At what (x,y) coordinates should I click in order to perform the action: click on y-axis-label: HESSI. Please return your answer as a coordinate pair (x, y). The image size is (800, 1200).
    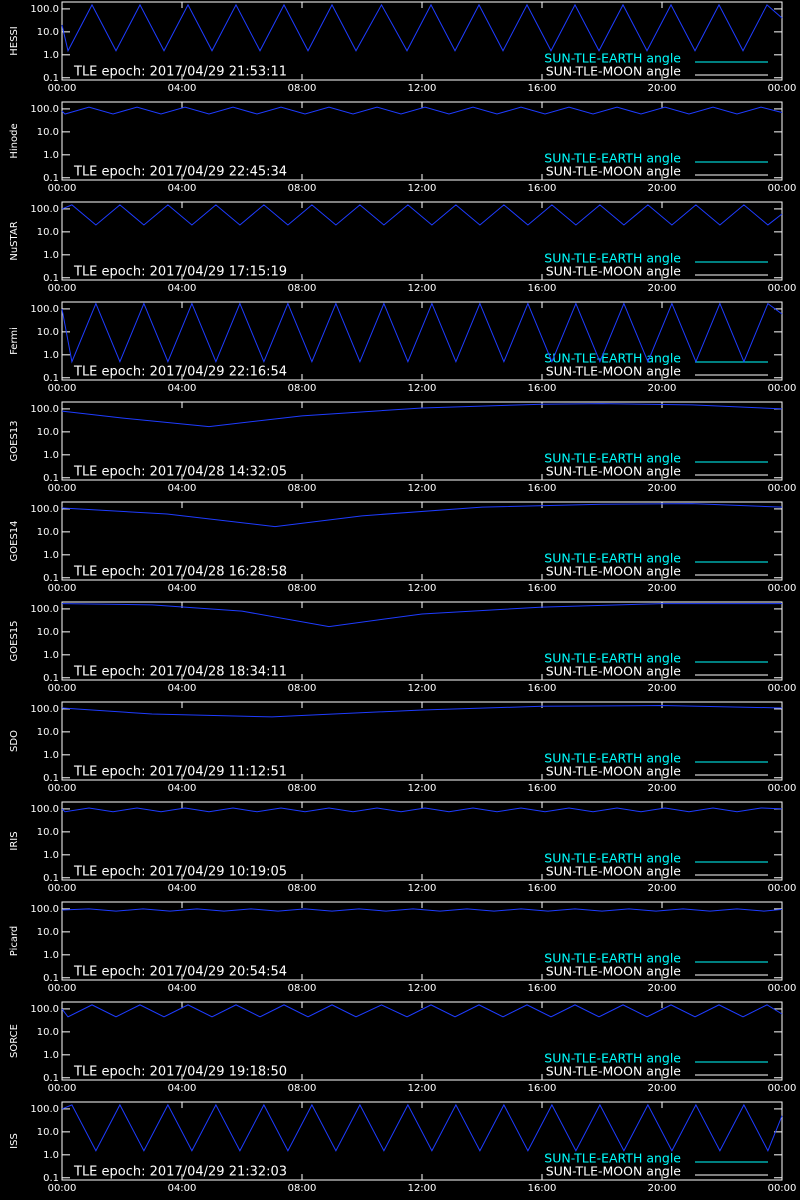
    Looking at the image, I should click on (14, 40).